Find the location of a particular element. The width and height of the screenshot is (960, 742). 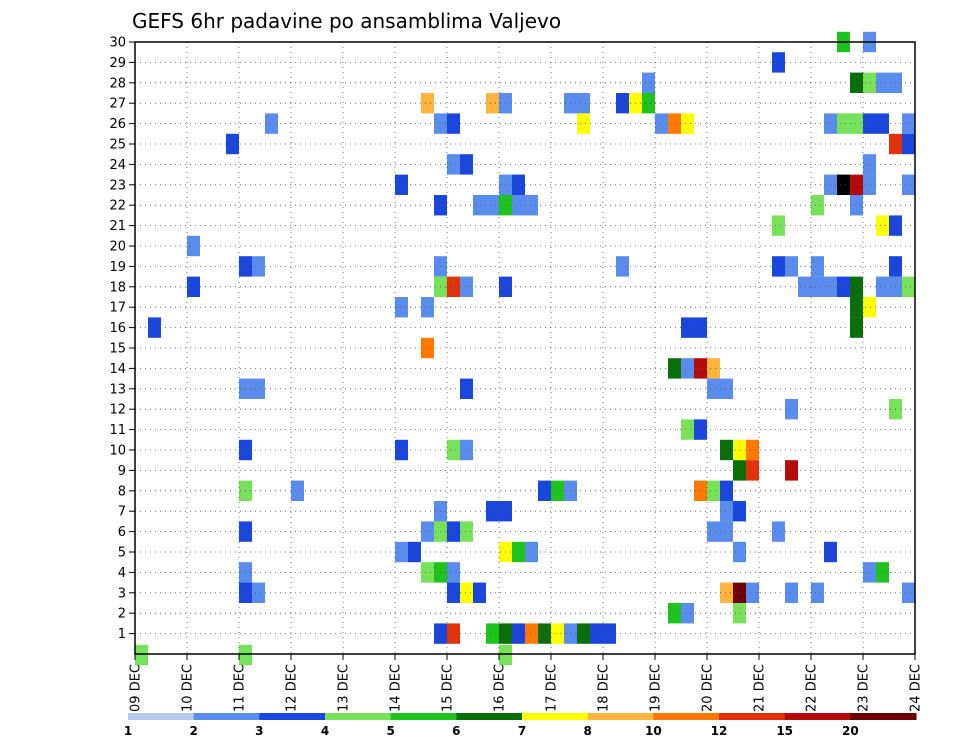

y-tick-label: 29 is located at coordinates (117, 63).